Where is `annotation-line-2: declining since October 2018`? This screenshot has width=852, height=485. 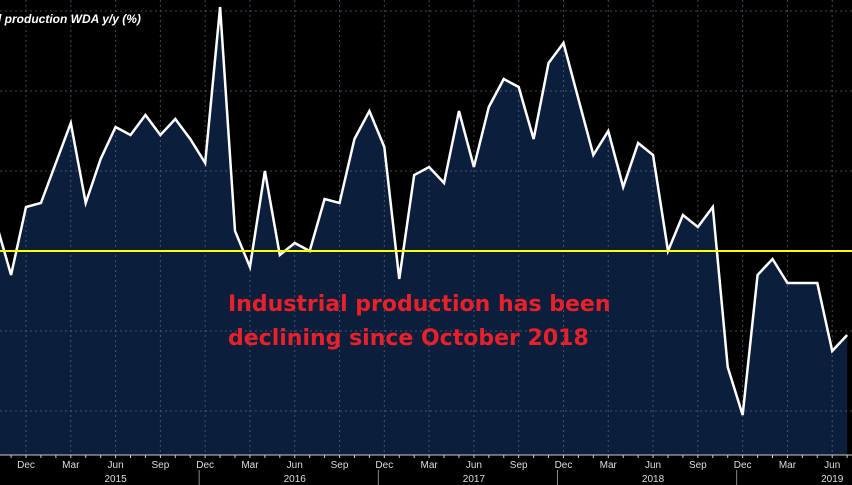
annotation-line-2: declining since October 2018 is located at coordinates (408, 338).